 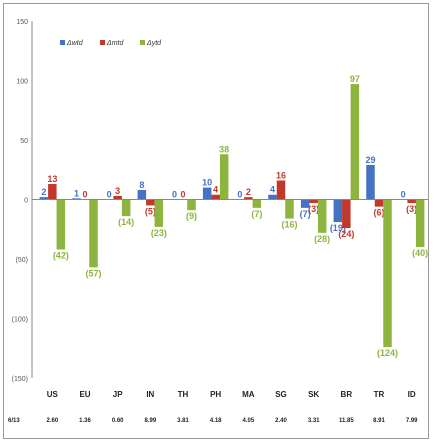 What do you see at coordinates (313, 394) in the screenshot?
I see `x-tick-label: SK` at bounding box center [313, 394].